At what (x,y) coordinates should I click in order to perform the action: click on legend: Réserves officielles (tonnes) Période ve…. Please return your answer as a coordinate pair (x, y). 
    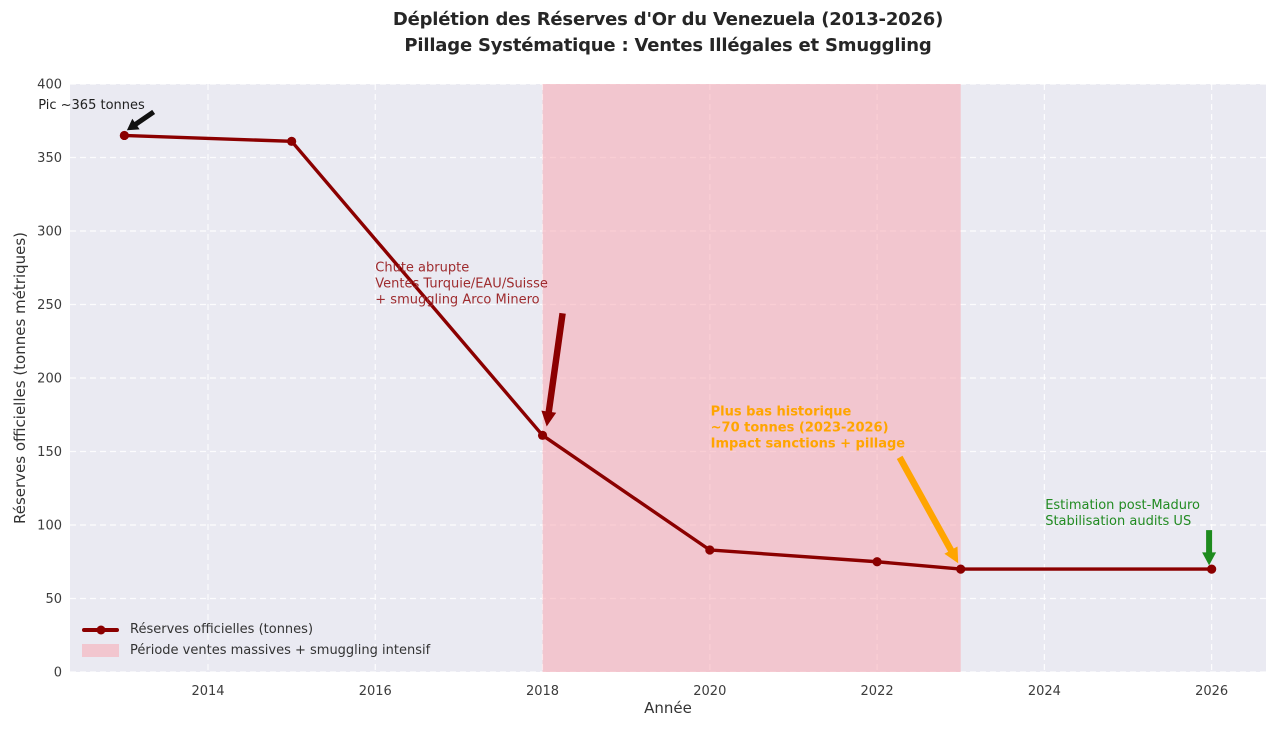
    Looking at the image, I should click on (256, 640).